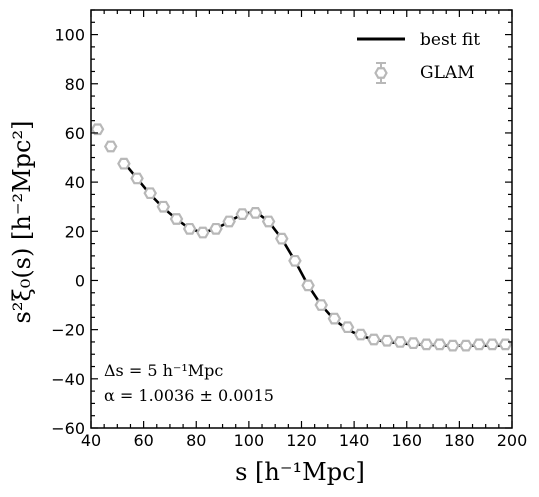 The image size is (539, 497). I want to click on legend-best-fit-label: best fit, so click(450, 40).